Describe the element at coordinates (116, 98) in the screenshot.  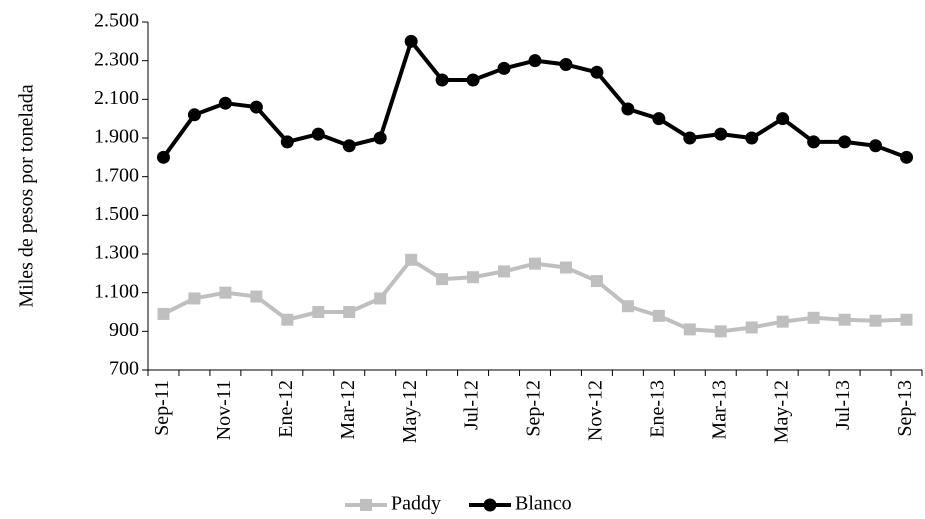
I see `y-tick-label: 2.100` at that location.